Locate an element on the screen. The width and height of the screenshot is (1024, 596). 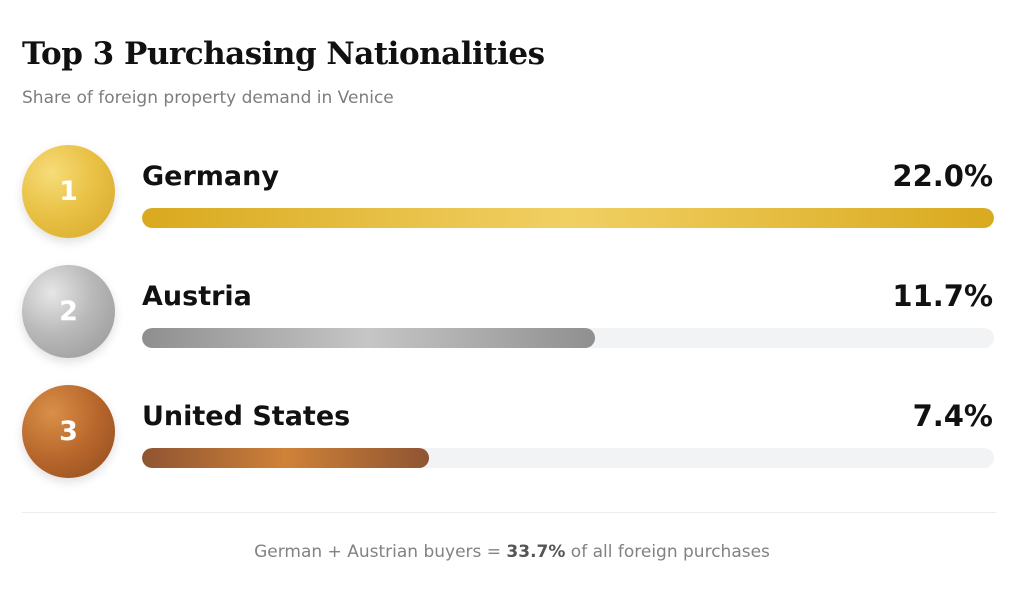
footnote-prefix: German + Austrian buyers = is located at coordinates (380, 552).